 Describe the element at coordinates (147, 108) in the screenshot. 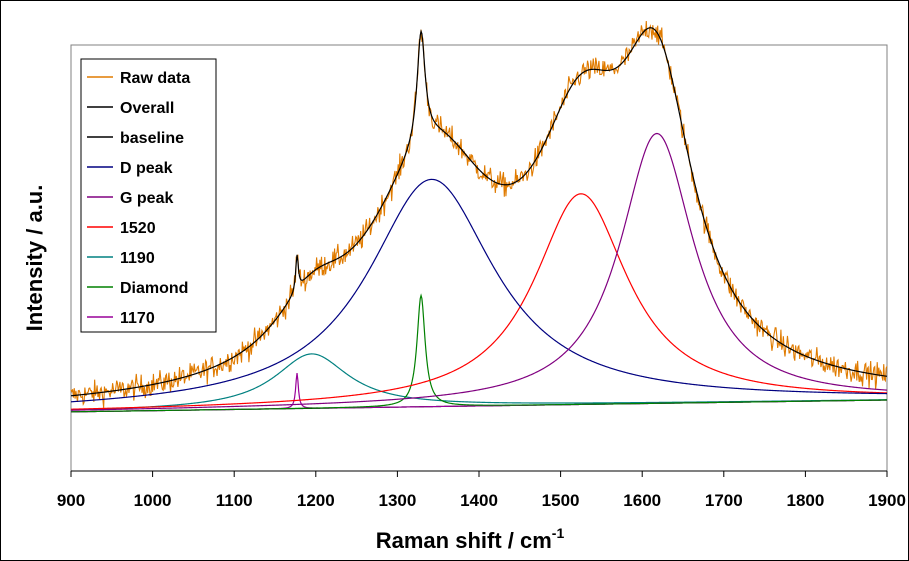

I see `legend-label-overall: Overall` at that location.